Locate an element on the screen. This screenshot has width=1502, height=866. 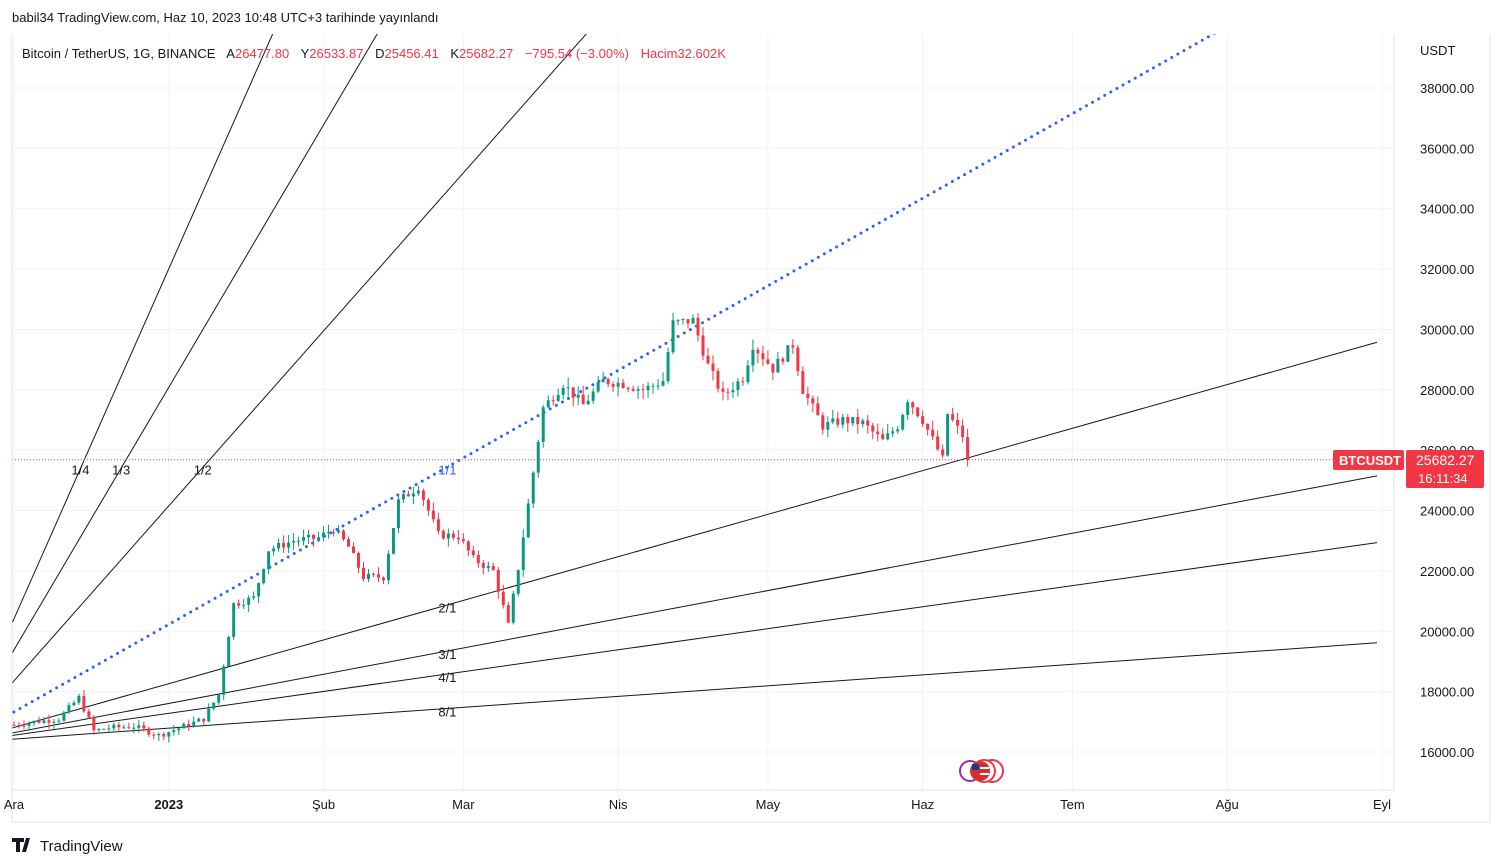
time-tick-label: May is located at coordinates (768, 804).